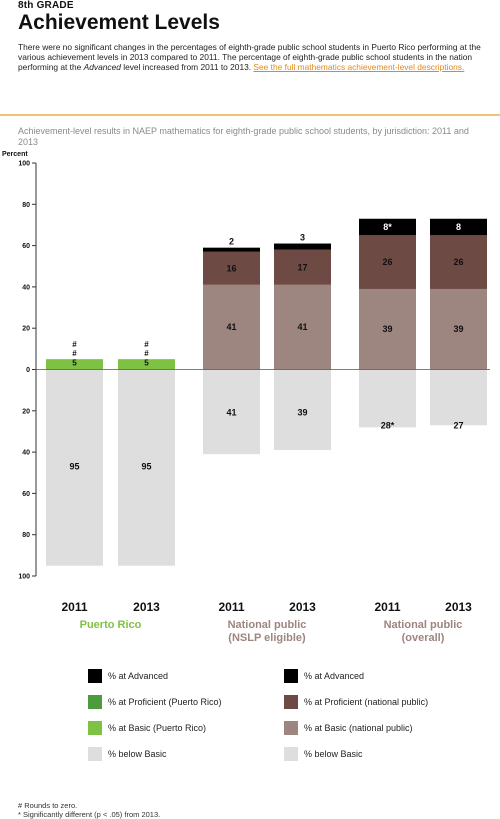  I want to click on legend-label: % at Proficient (Puerto Rico), so click(165, 702).